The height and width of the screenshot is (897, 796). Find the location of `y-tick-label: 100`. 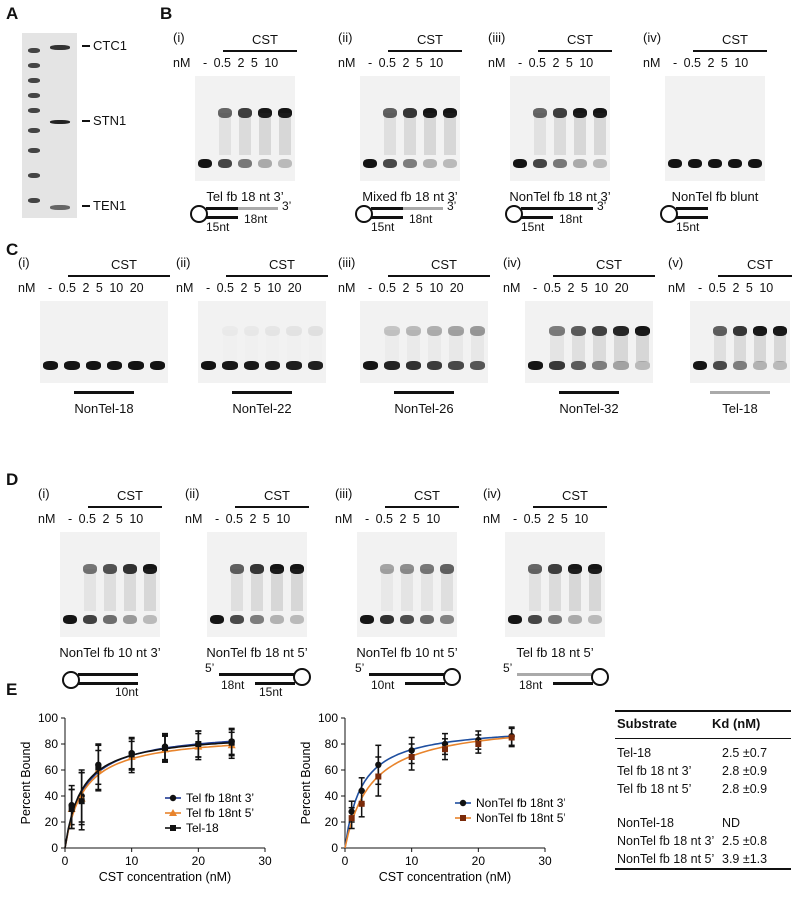

y-tick-label: 100 is located at coordinates (328, 718).